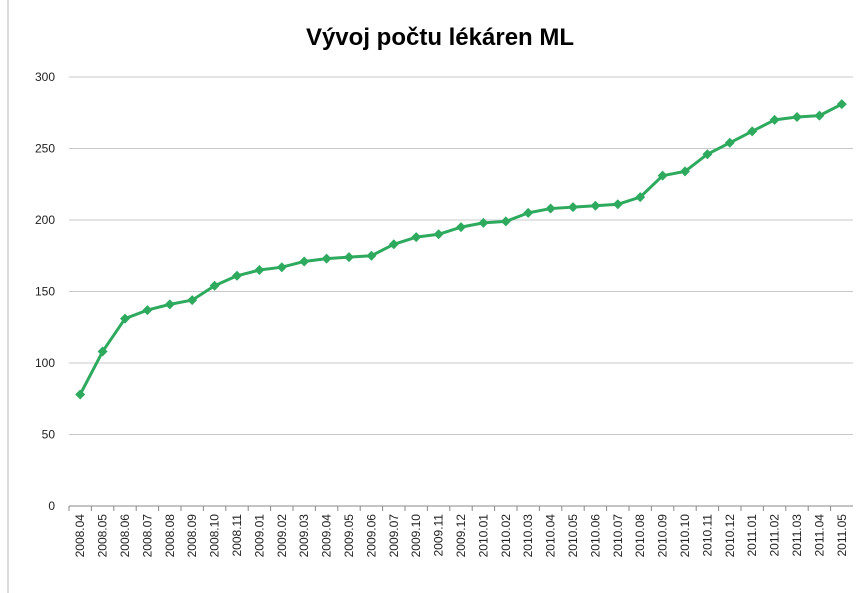 The image size is (865, 593). I want to click on x-tick-label: 2009.06, so click(371, 536).